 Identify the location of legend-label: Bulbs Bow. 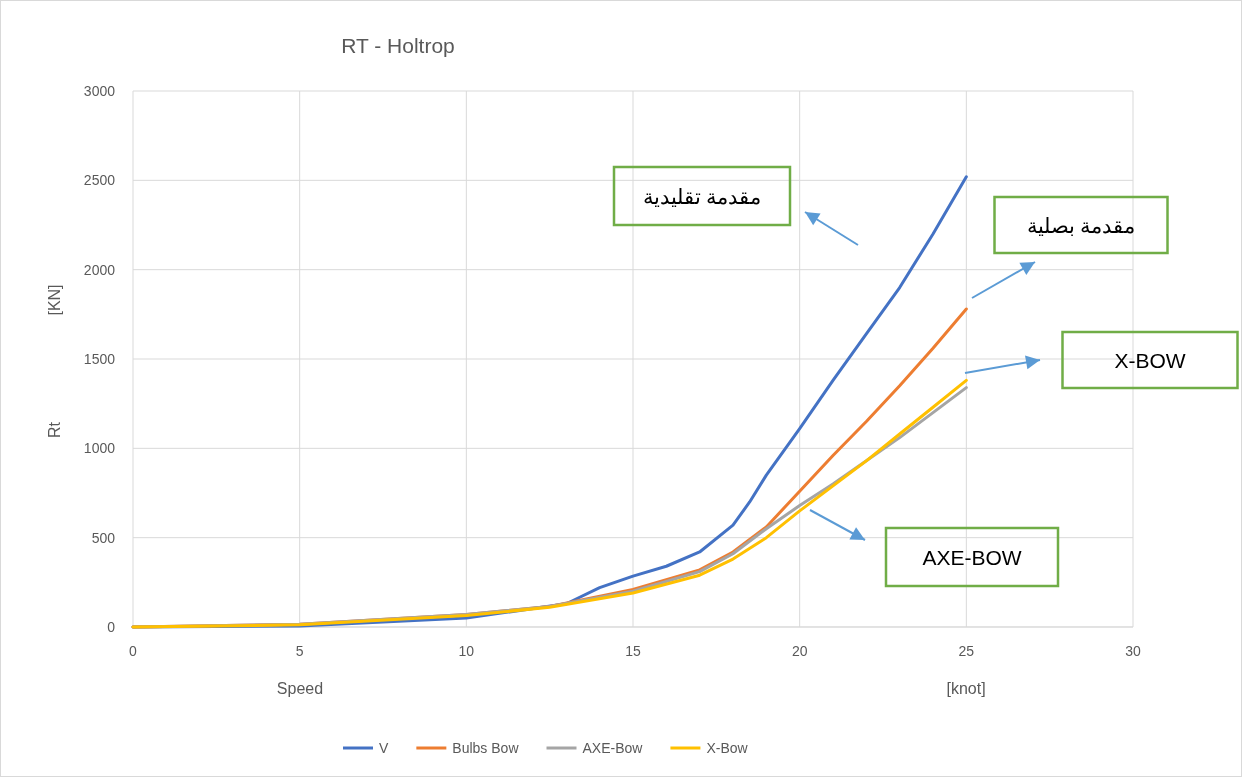
(486, 748).